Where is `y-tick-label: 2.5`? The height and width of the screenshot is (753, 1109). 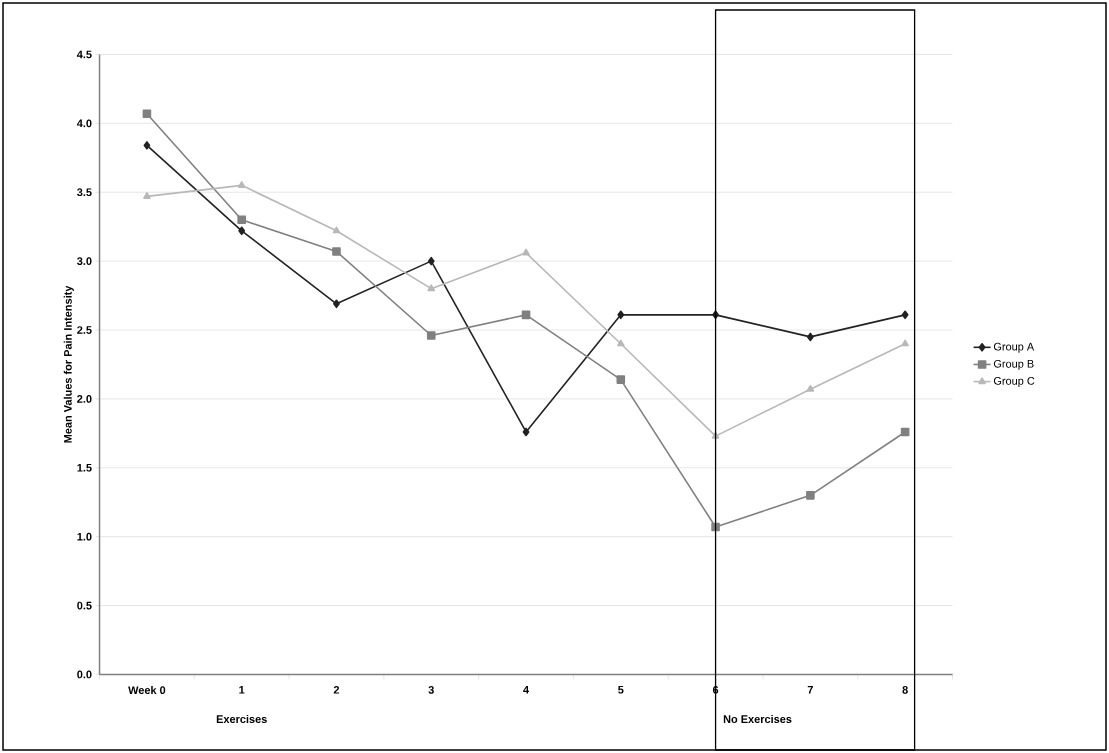 y-tick-label: 2.5 is located at coordinates (84, 330).